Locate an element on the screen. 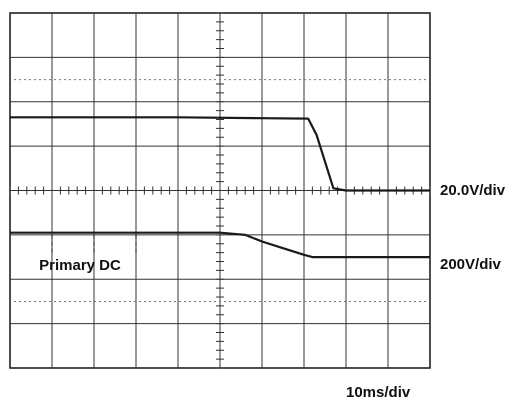  upper-trace-scale-label: 20.0V/div is located at coordinates (473, 190).